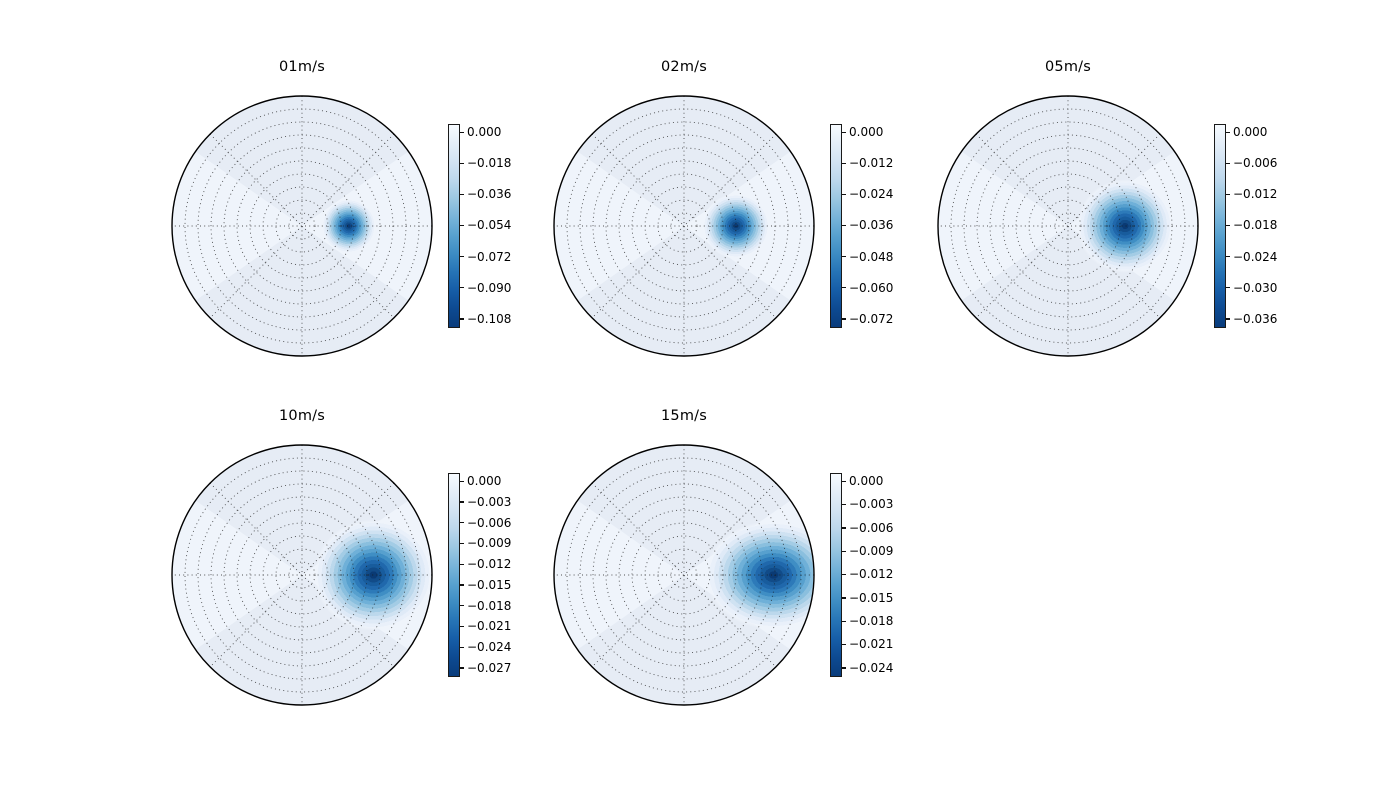 This screenshot has height=800, width=1400. Describe the element at coordinates (683, 67) in the screenshot. I see `panel-title: 02m/s` at that location.